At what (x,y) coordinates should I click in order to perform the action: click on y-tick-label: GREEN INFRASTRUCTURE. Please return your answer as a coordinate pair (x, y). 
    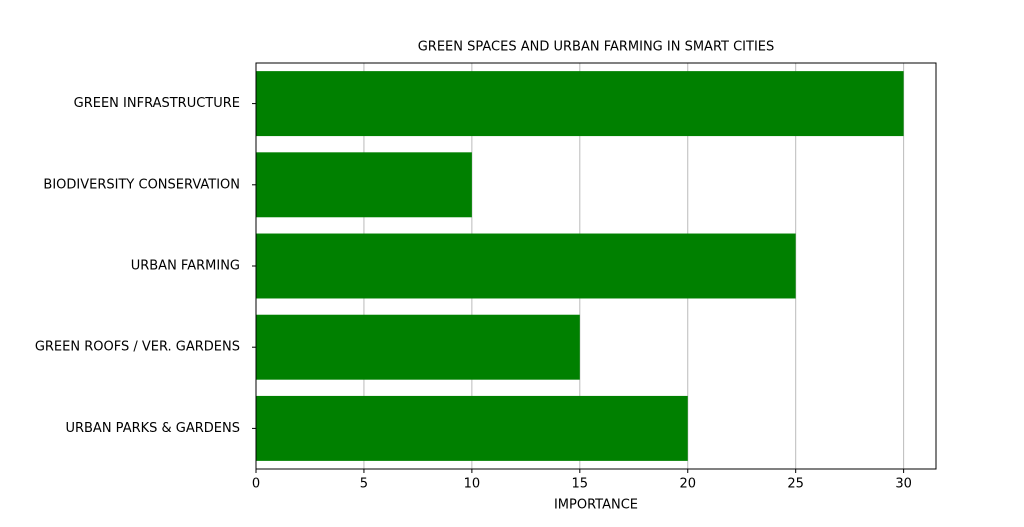
    Looking at the image, I should click on (157, 103).